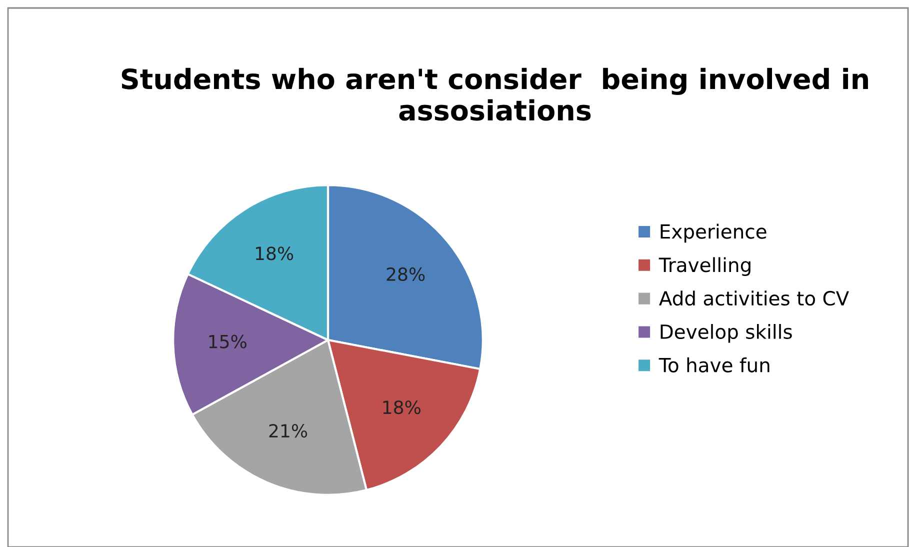 The height and width of the screenshot is (547, 909). I want to click on data-label: 28%, so click(405, 274).